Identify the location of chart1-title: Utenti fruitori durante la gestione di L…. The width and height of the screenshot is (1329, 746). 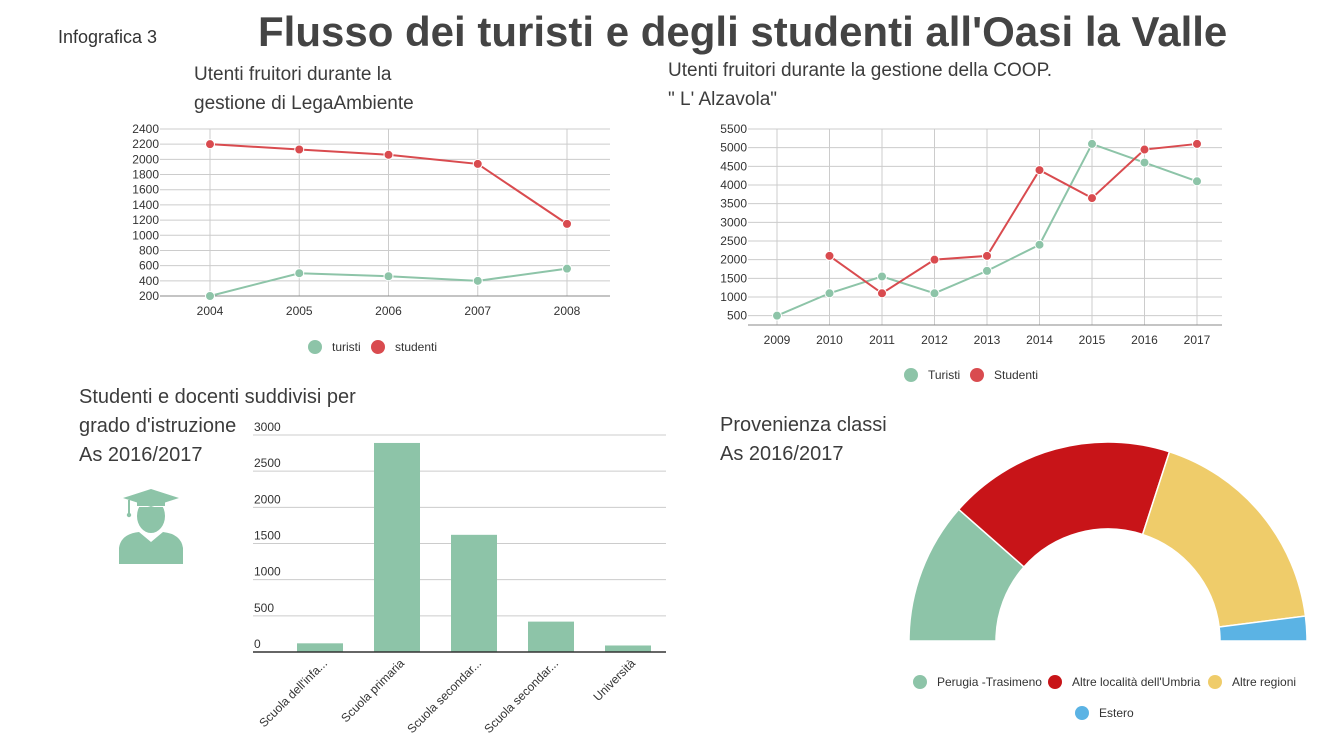
(304, 89).